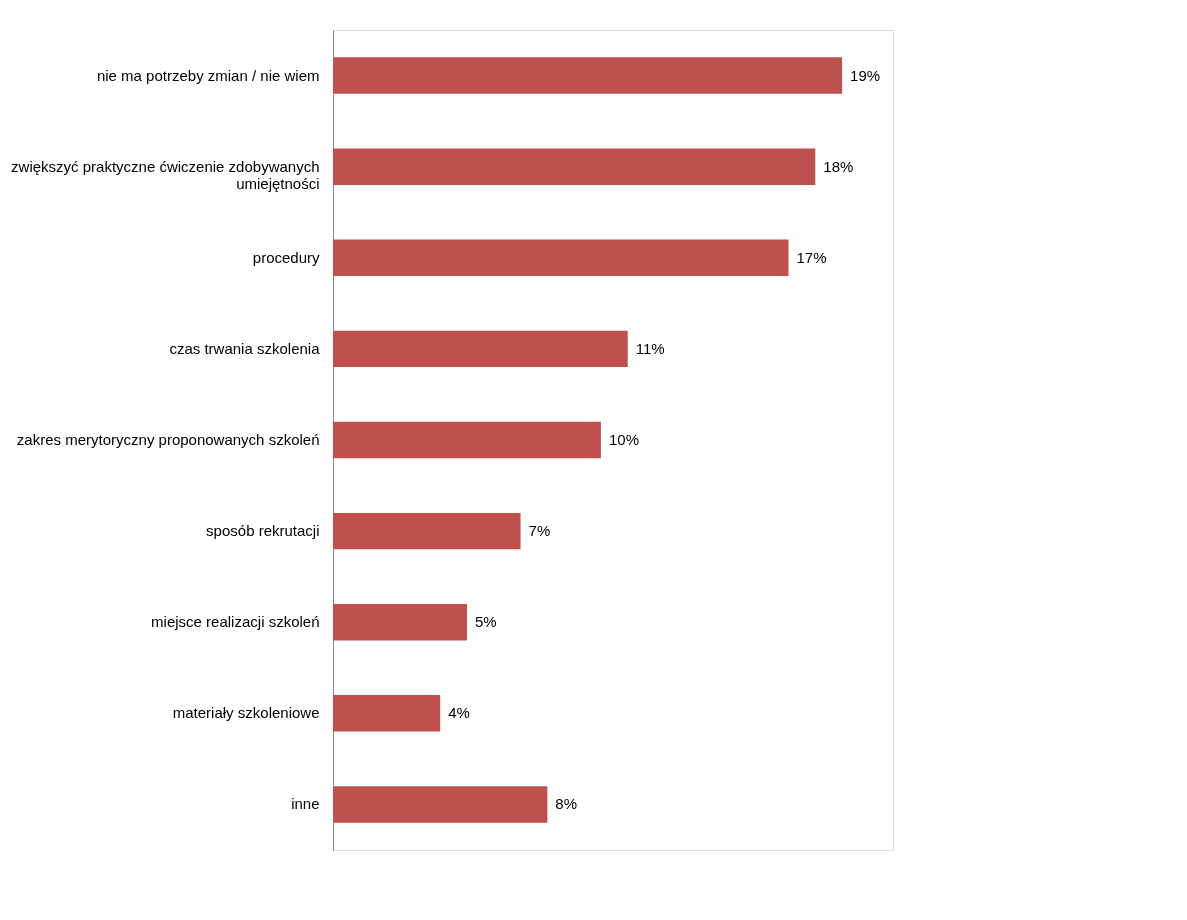  Describe the element at coordinates (650, 348) in the screenshot. I see `data-label: 11%` at that location.